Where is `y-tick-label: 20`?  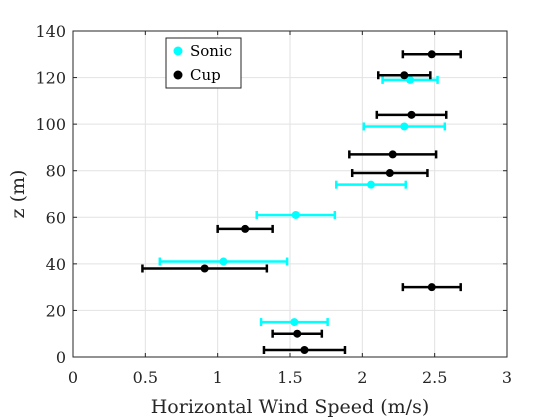 y-tick-label: 20 is located at coordinates (56, 310).